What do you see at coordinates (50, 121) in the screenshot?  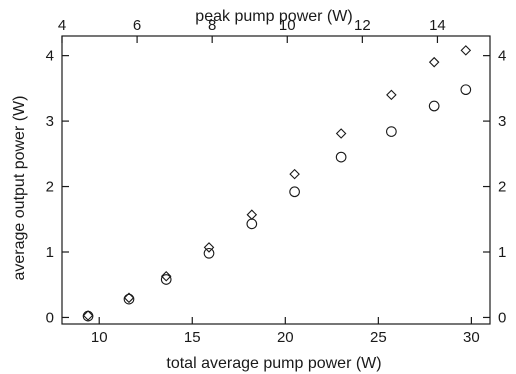 I see `y-tick-label-left: 3` at bounding box center [50, 121].